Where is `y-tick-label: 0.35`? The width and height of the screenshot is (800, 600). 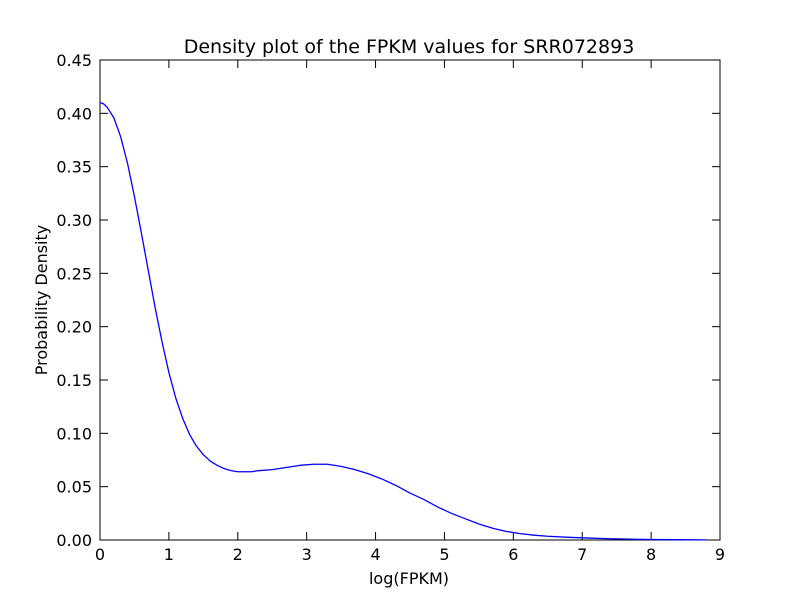
y-tick-label: 0.35 is located at coordinates (74, 167).